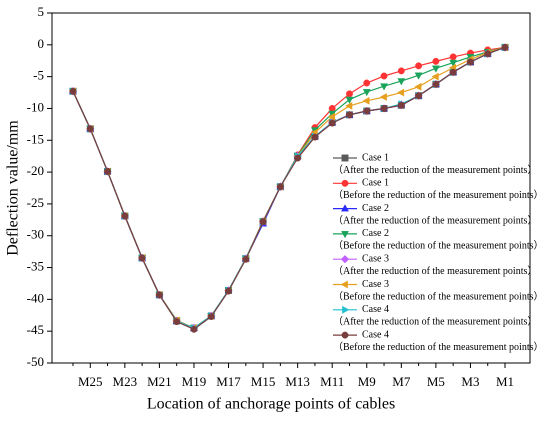 The height and width of the screenshot is (421, 550). I want to click on x-tick-label: M7, so click(401, 381).